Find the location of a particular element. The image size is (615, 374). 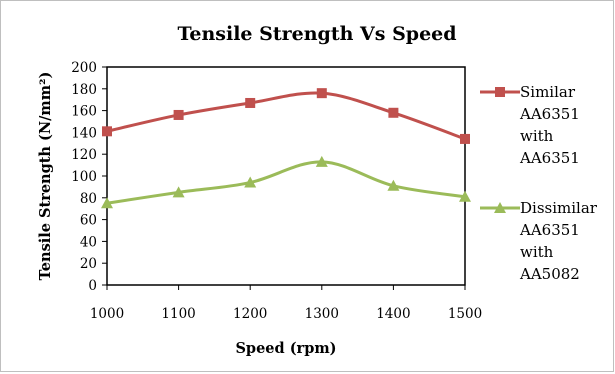

x-tick-label: 1200 is located at coordinates (250, 314).